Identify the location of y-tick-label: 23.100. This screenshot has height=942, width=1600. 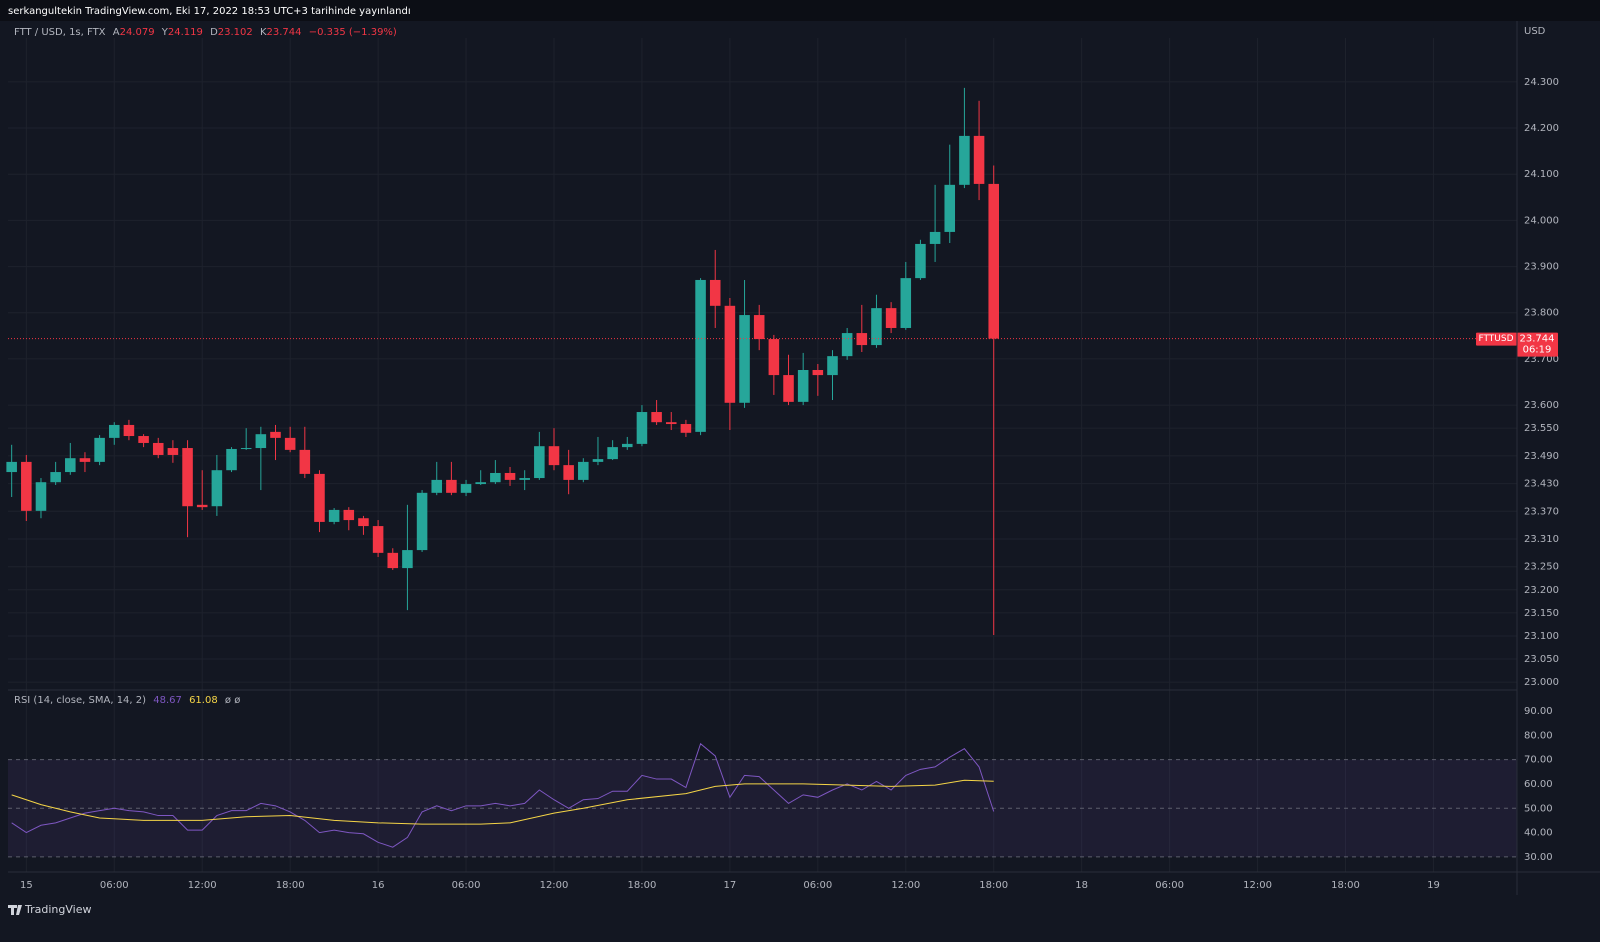
(1541, 636).